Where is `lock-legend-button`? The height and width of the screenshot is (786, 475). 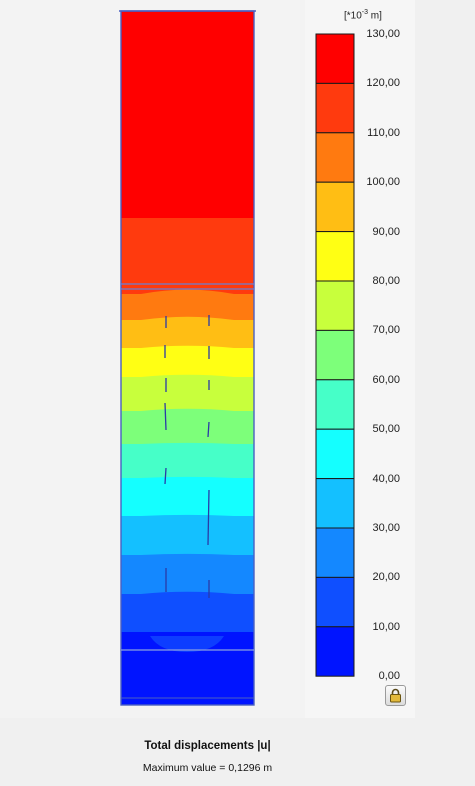
lock-legend-button is located at coordinates (395, 695).